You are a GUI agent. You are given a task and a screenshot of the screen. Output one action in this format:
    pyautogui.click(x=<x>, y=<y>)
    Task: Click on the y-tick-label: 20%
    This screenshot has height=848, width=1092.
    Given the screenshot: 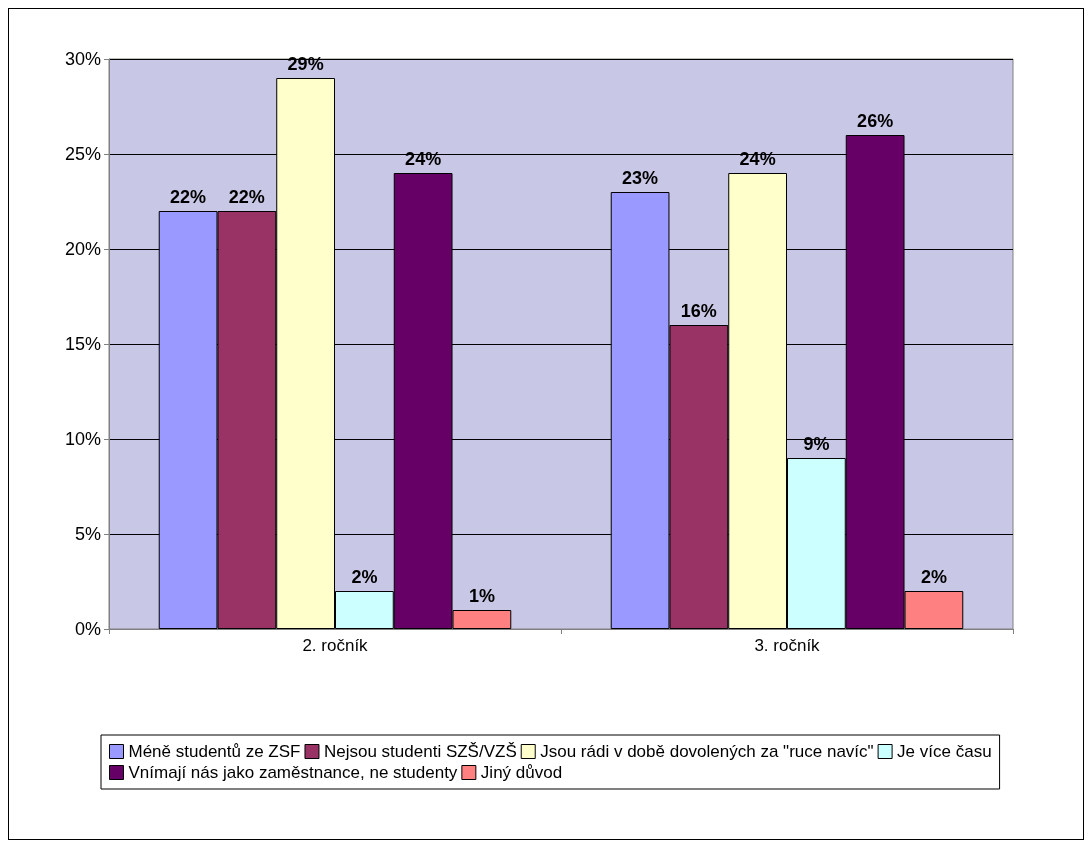 What is the action you would take?
    pyautogui.click(x=82, y=249)
    